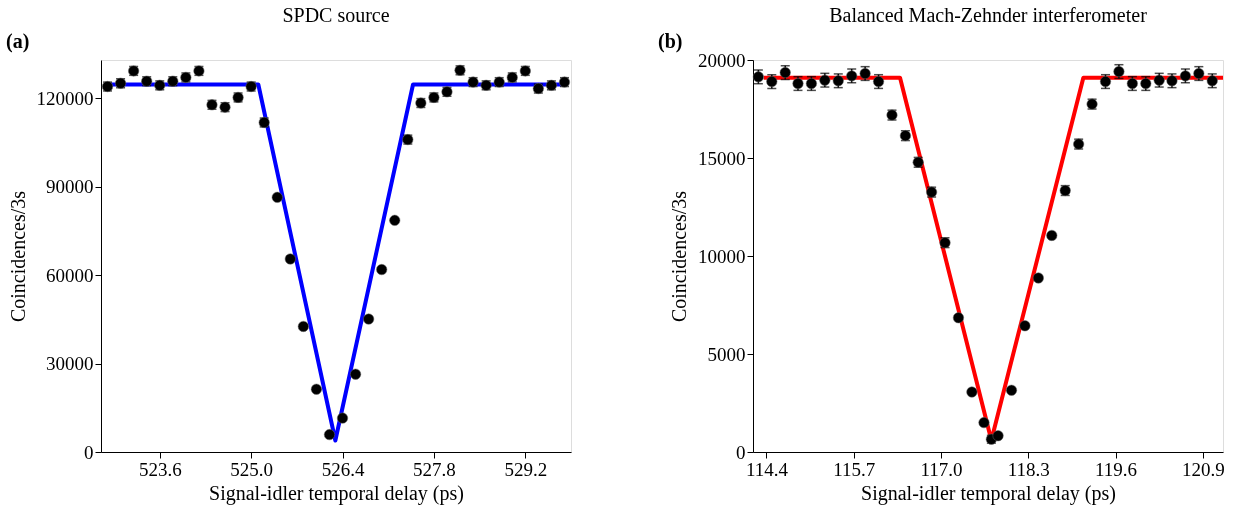 The width and height of the screenshot is (1239, 509). What do you see at coordinates (65, 98) in the screenshot?
I see `y-tick-label: 120000` at bounding box center [65, 98].